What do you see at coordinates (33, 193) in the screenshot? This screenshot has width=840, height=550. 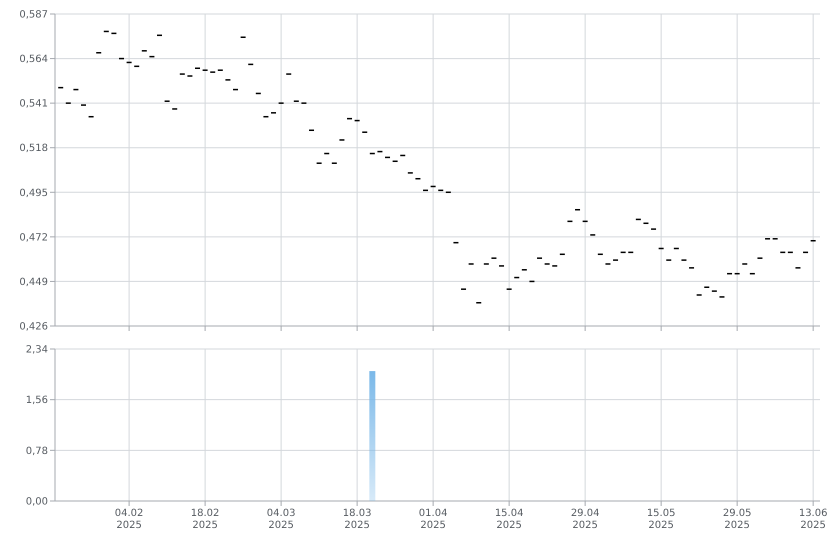 I see `y-tick-label: 0,495` at bounding box center [33, 193].